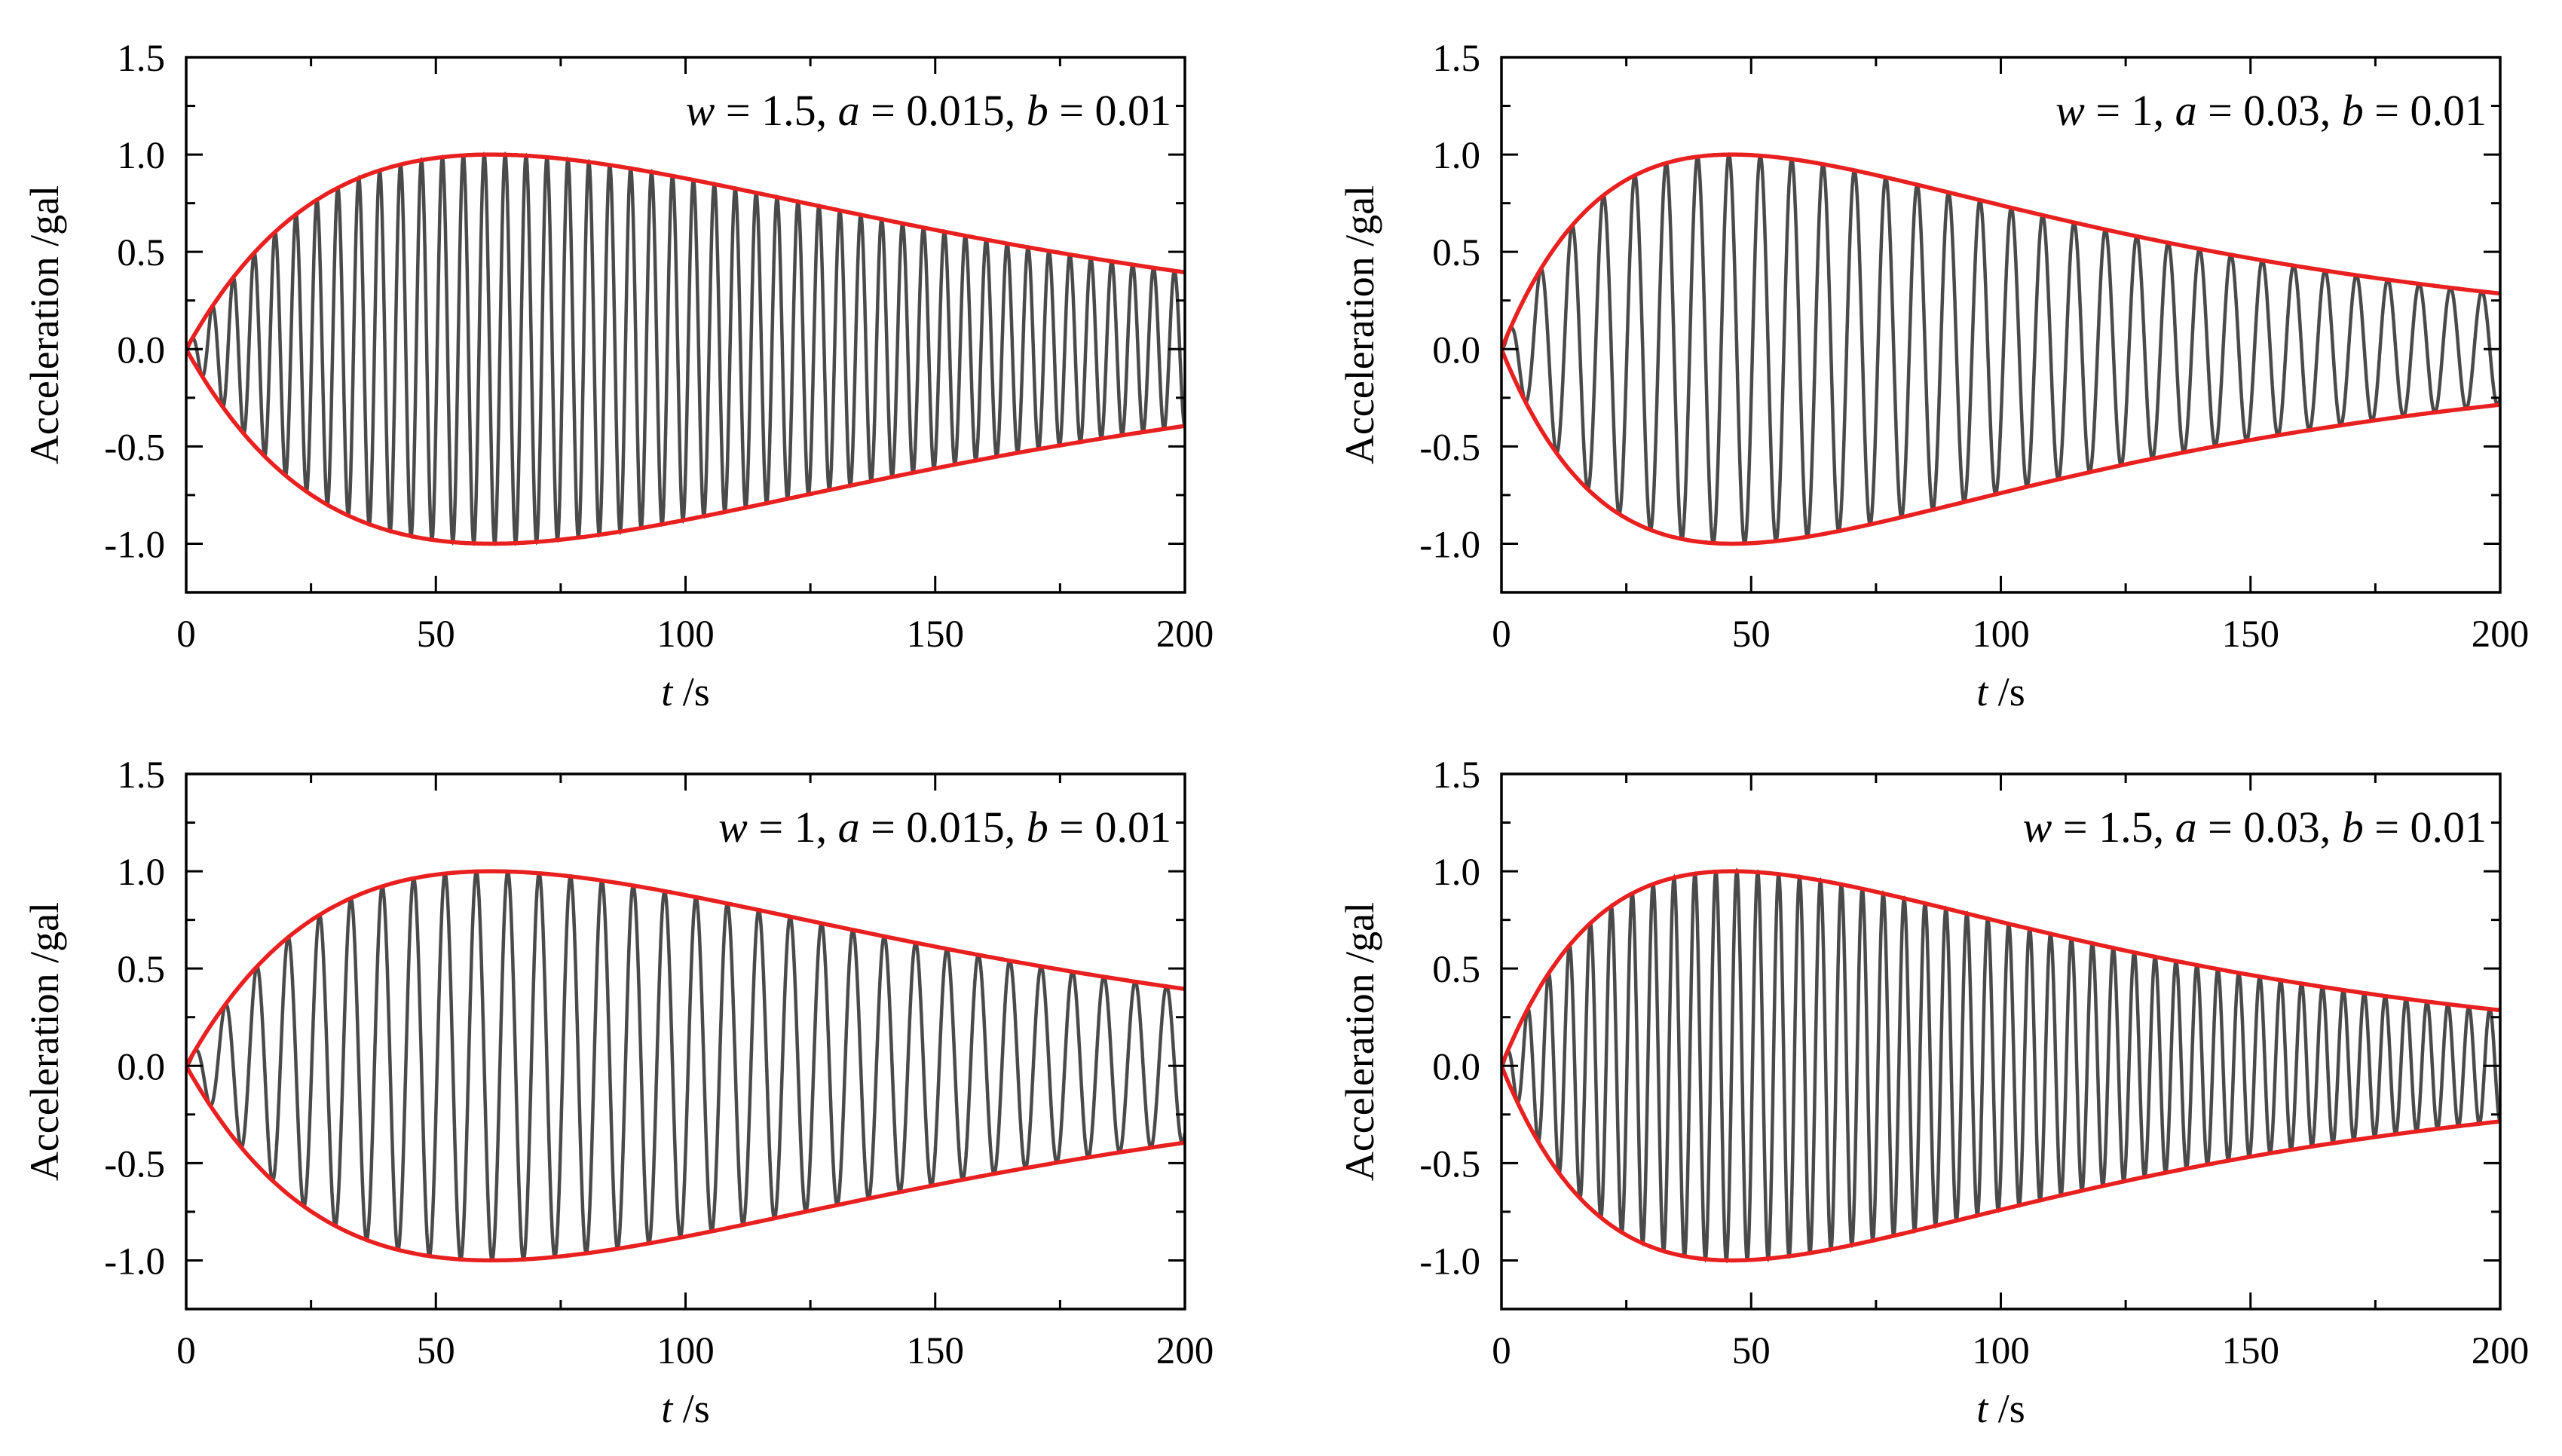 The height and width of the screenshot is (1456, 2562). I want to click on parameter-annotation: w = 1.5, a = 0.03, b = 0.01, so click(2255, 827).